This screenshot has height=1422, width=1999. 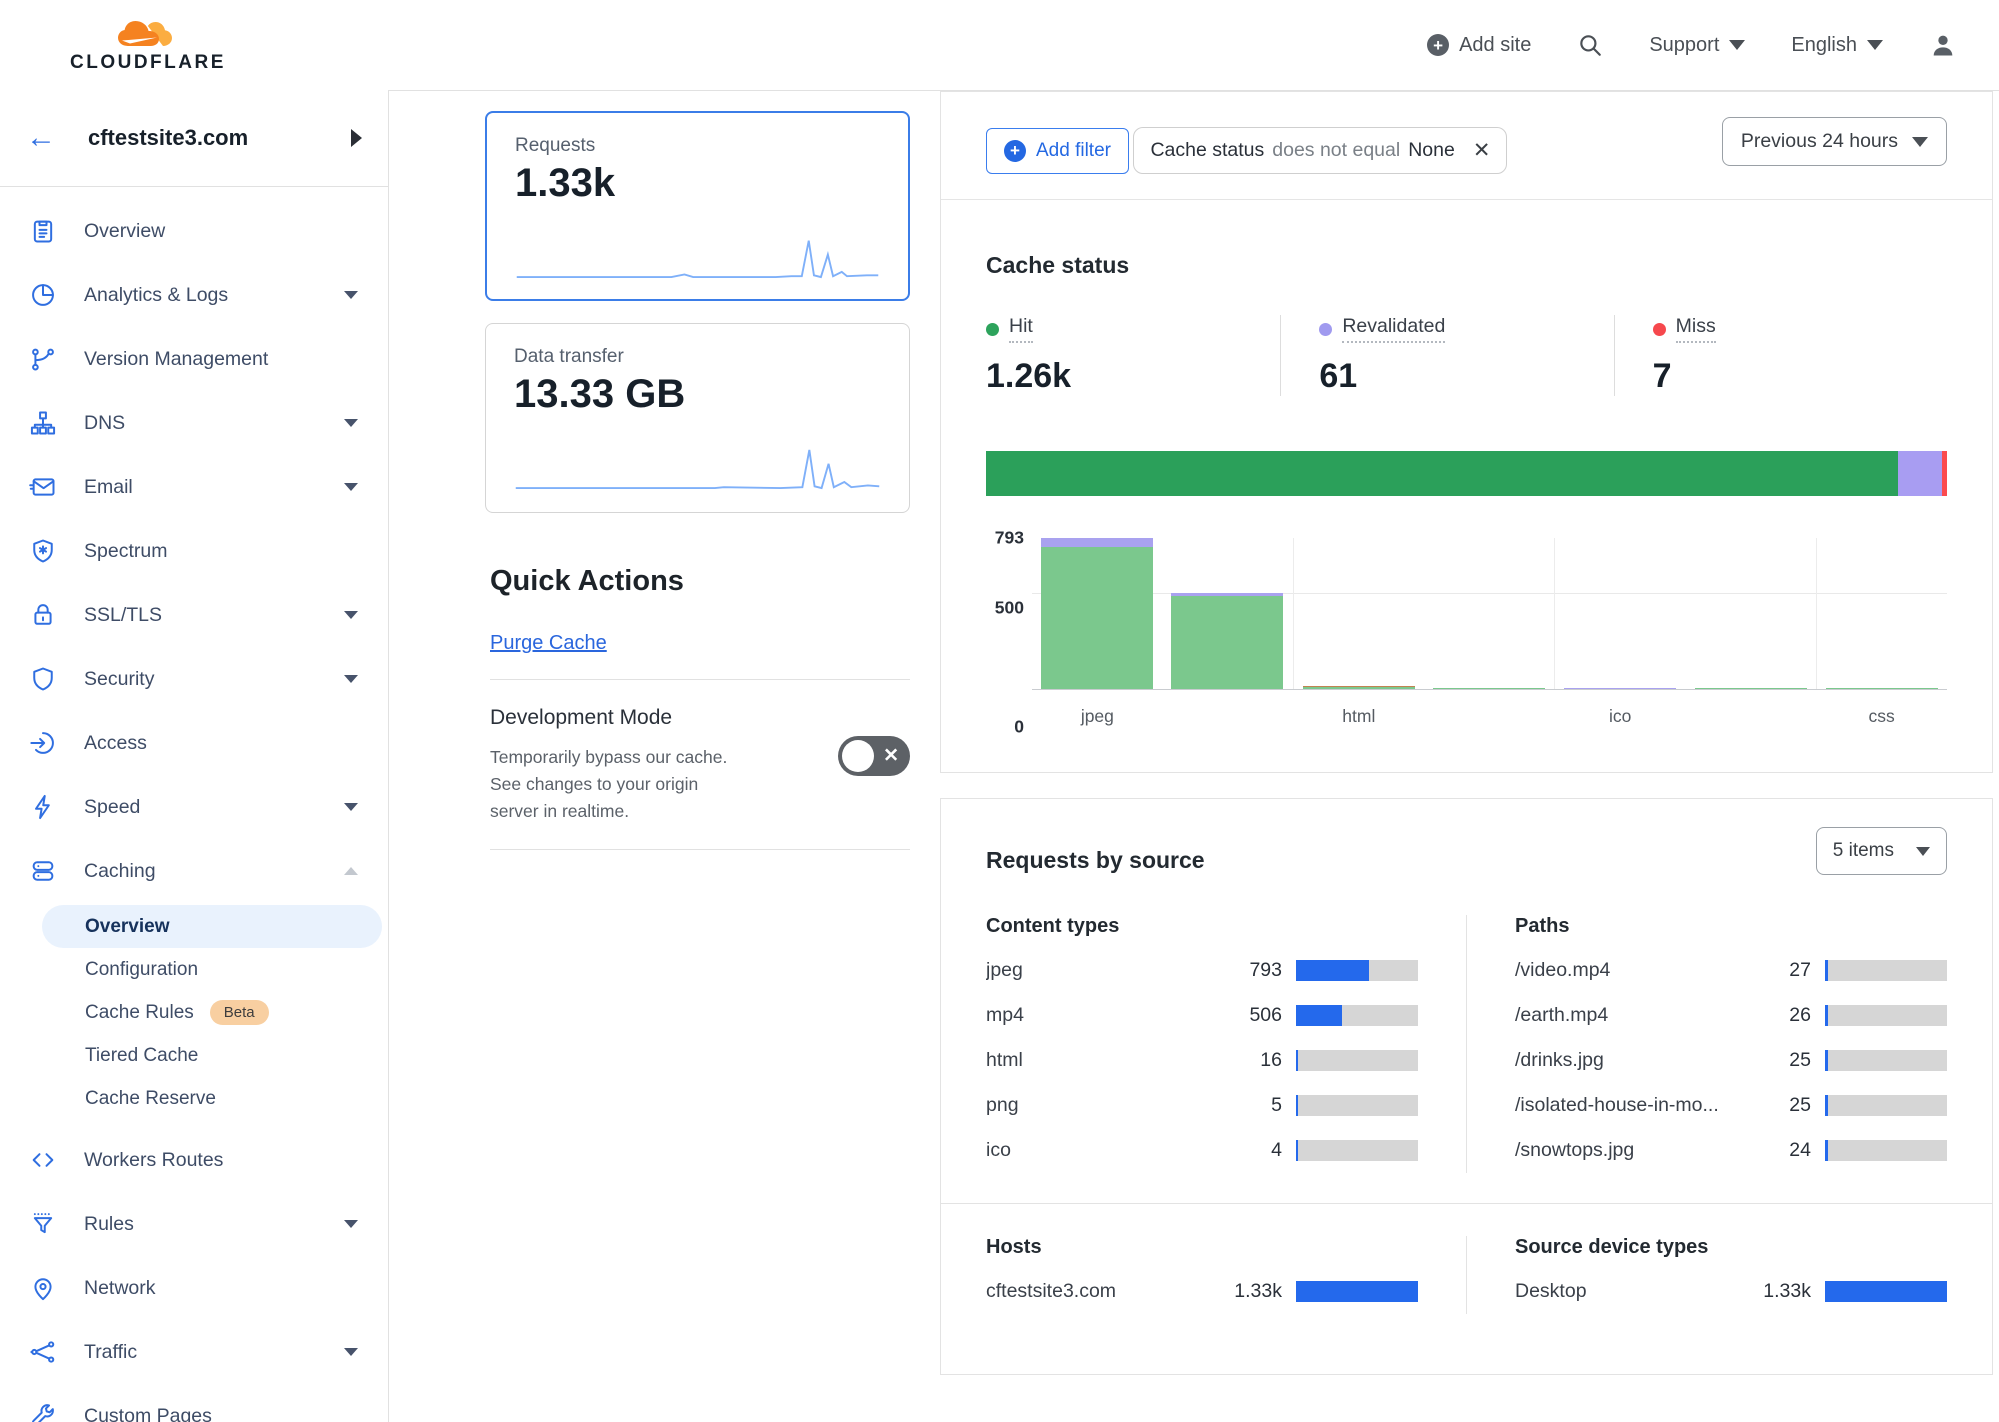 What do you see at coordinates (212, 969) in the screenshot?
I see `sidebar-item-caching-configuration: Configuration` at bounding box center [212, 969].